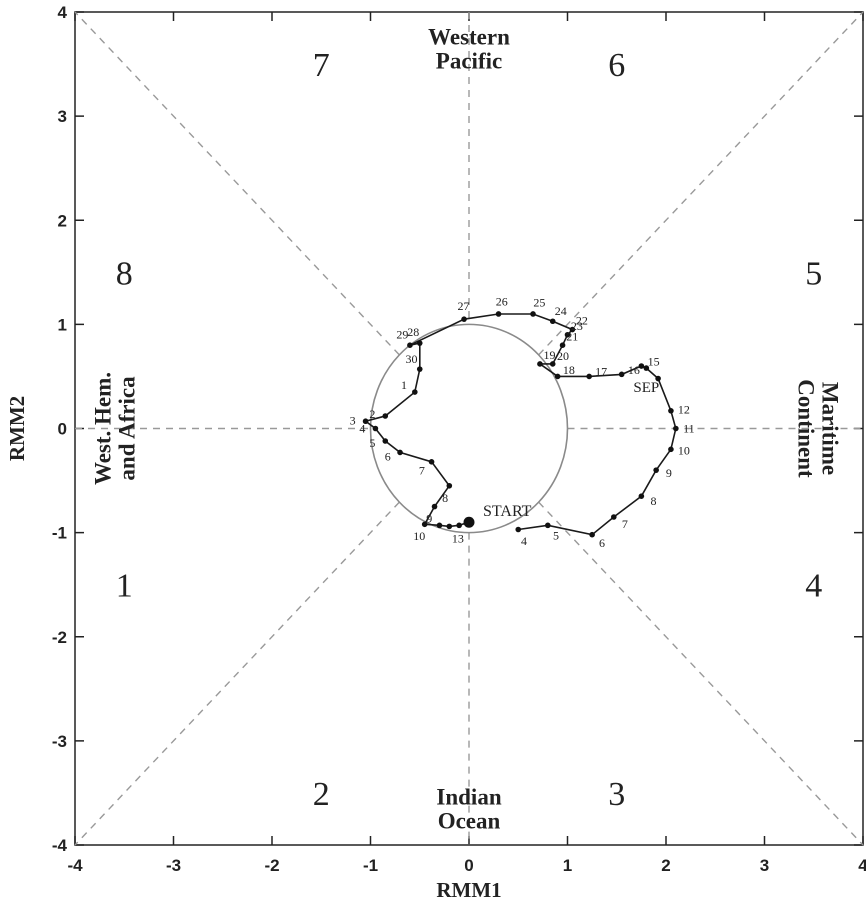 The width and height of the screenshot is (866, 905). What do you see at coordinates (404, 385) in the screenshot?
I see `day-label: 1` at bounding box center [404, 385].